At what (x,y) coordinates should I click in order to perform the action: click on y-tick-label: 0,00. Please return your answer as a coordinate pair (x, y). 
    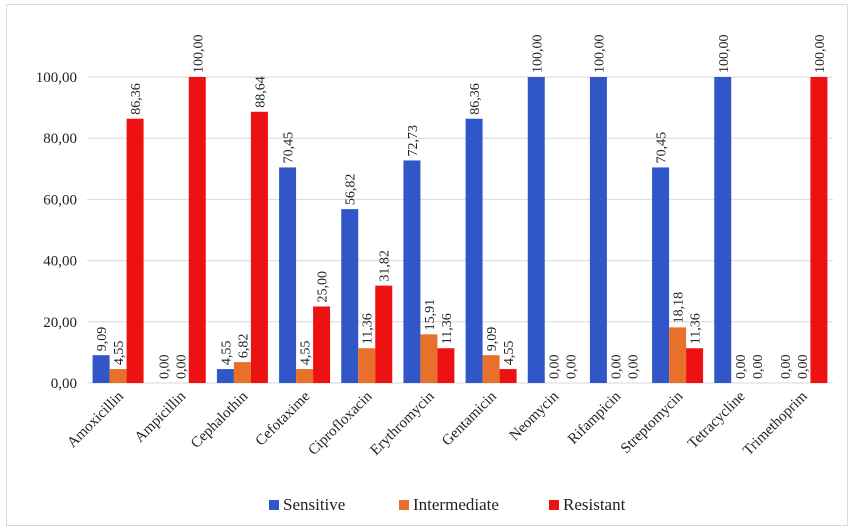
    Looking at the image, I should click on (64, 384).